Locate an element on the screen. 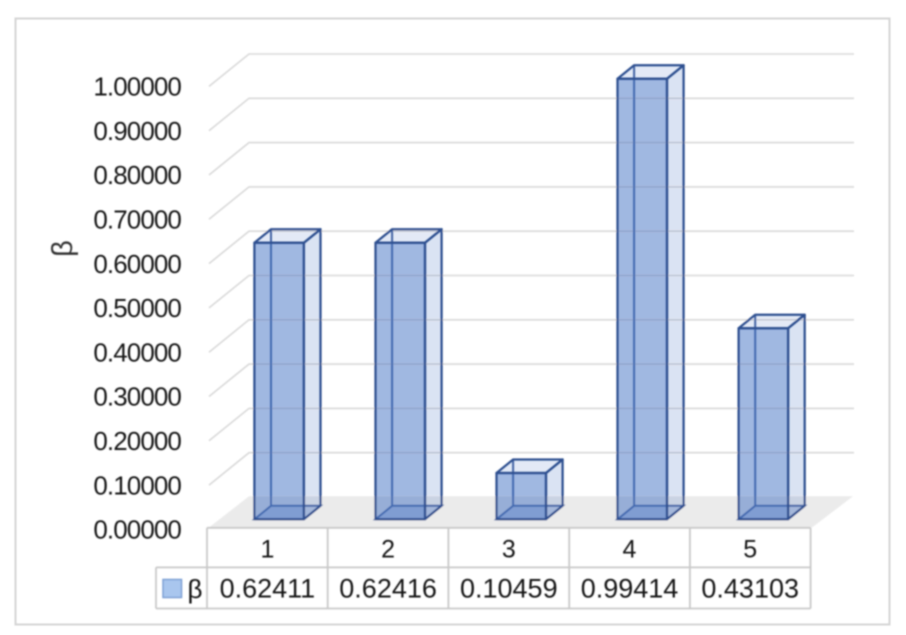 Image resolution: width=906 pixels, height=635 pixels. svg-text: 1.00000 is located at coordinates (137, 87).